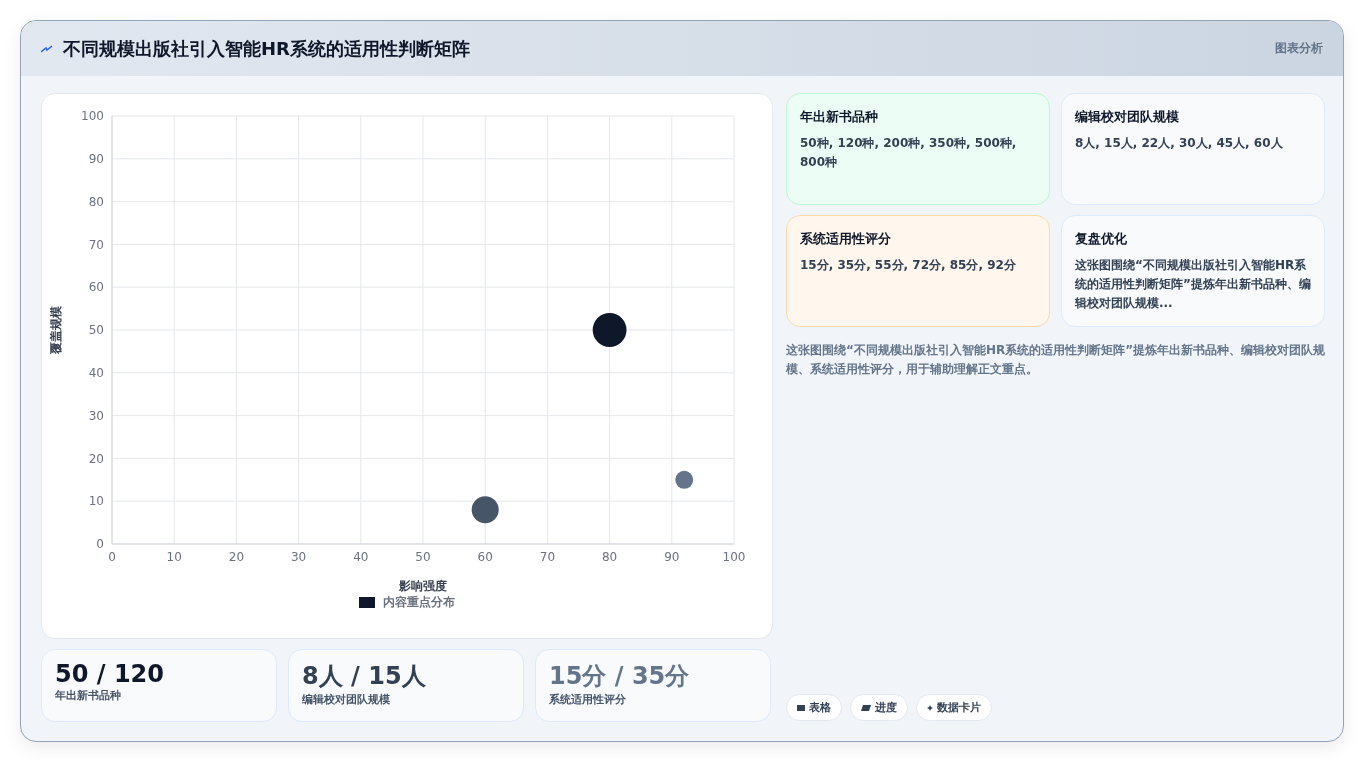 This screenshot has height=761, width=1363. I want to click on x-tick-label: 70, so click(547, 556).